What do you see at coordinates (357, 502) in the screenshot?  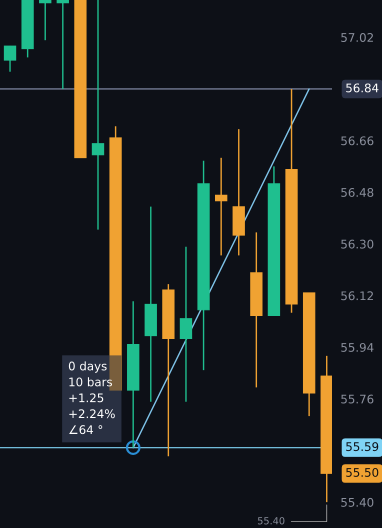 I see `y-tick-label: 55.40` at bounding box center [357, 502].